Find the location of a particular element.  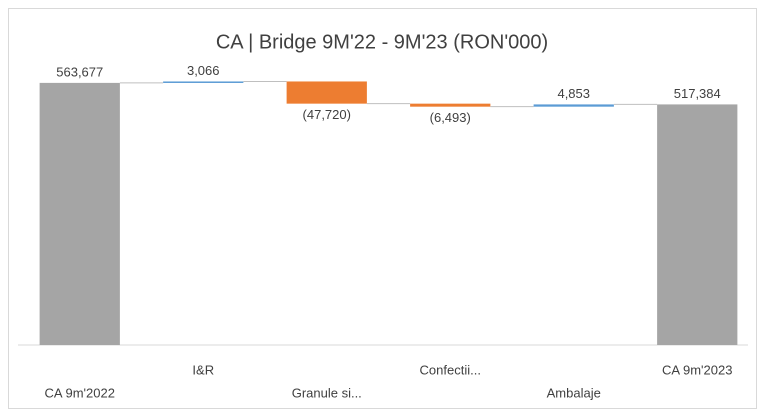

data-label: 517,384 is located at coordinates (697, 93).